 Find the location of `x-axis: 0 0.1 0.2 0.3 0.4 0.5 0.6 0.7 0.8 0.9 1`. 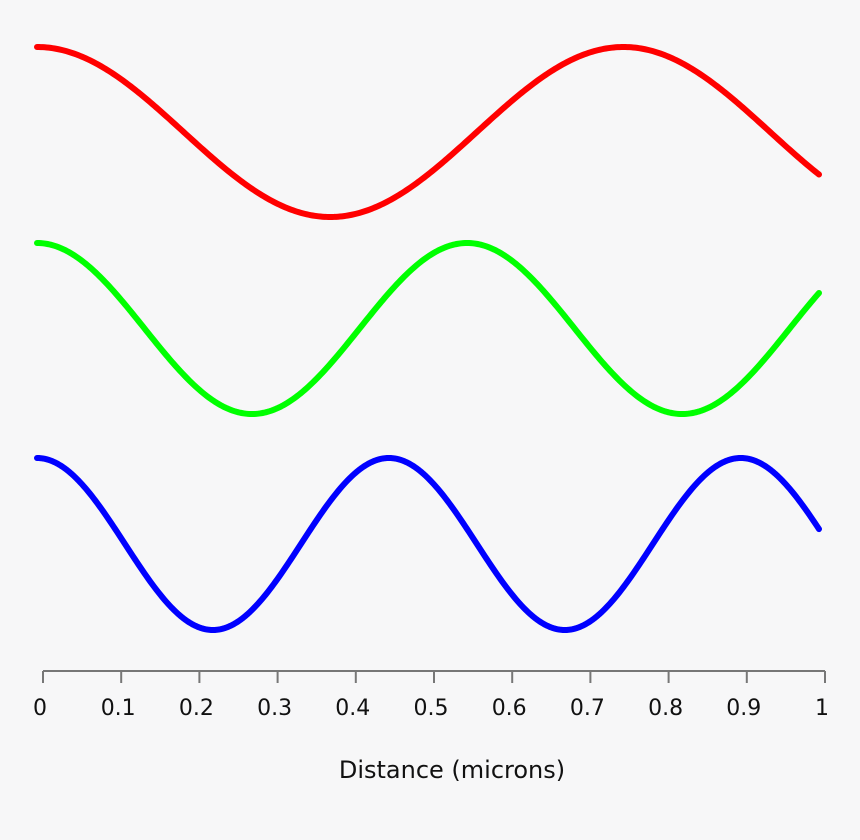

x-axis: 0 0.1 0.2 0.3 0.4 0.5 0.6 0.7 0.8 0.9 1 is located at coordinates (431, 695).